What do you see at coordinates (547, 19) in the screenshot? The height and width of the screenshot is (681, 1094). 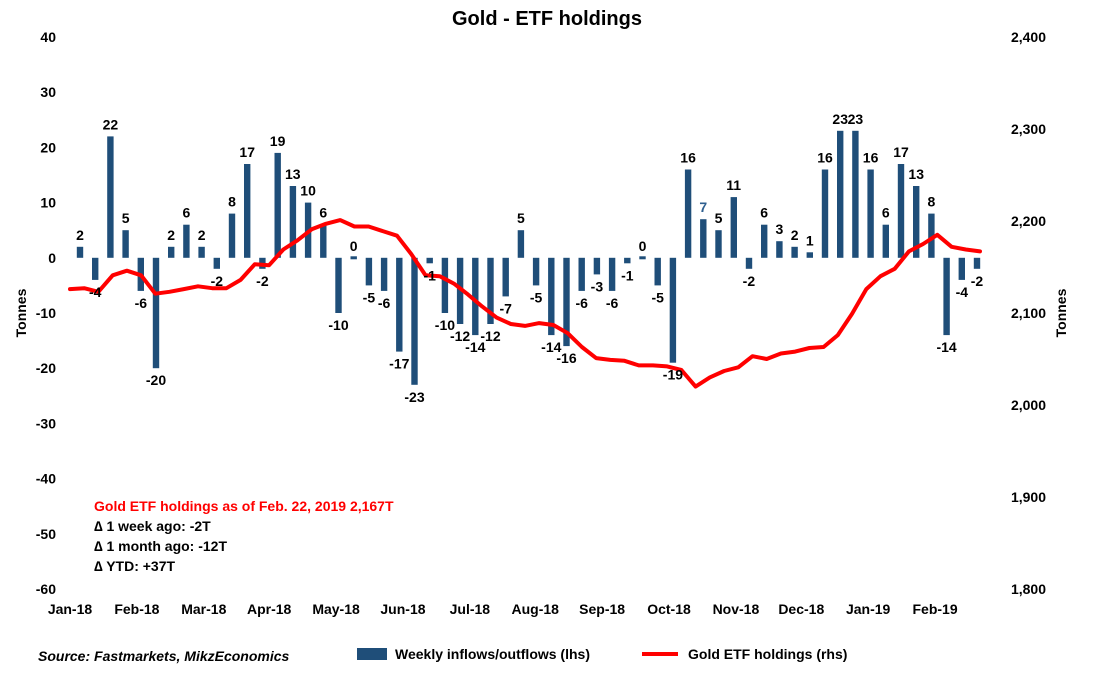 I see `chart-title: Gold - ETF holdings` at bounding box center [547, 19].